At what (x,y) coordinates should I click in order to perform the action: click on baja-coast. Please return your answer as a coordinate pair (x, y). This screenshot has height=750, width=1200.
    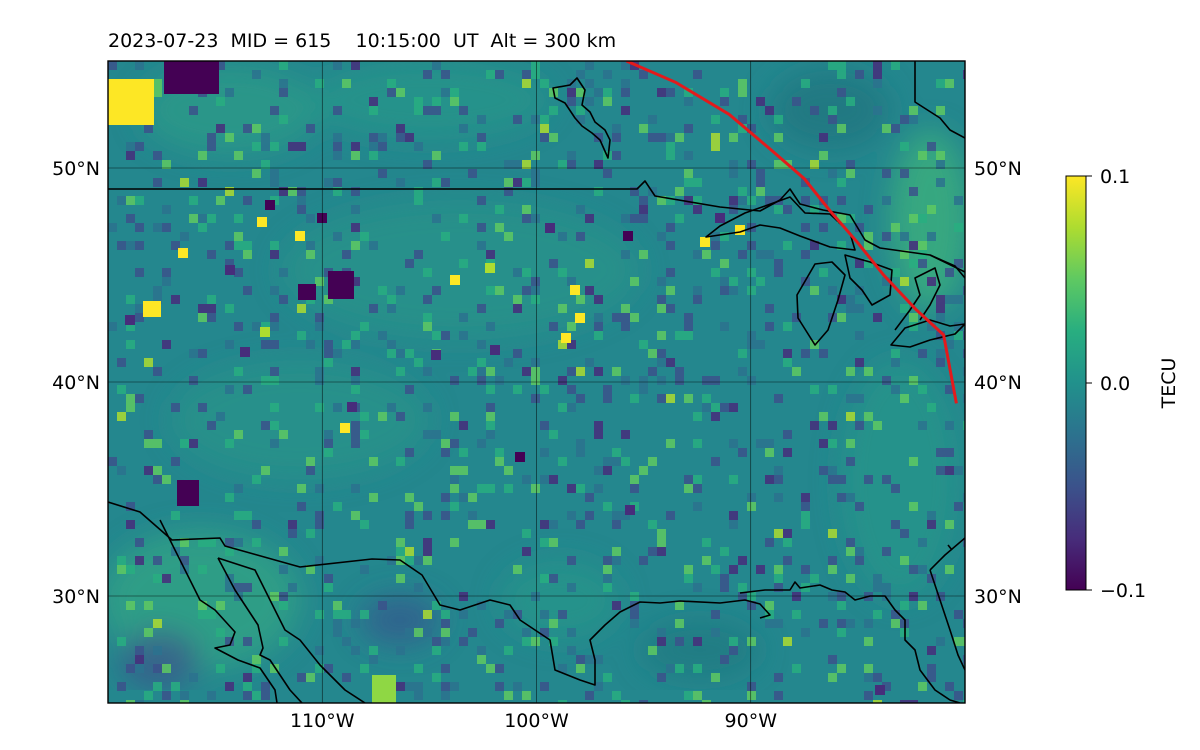
    Looking at the image, I should click on (218, 611).